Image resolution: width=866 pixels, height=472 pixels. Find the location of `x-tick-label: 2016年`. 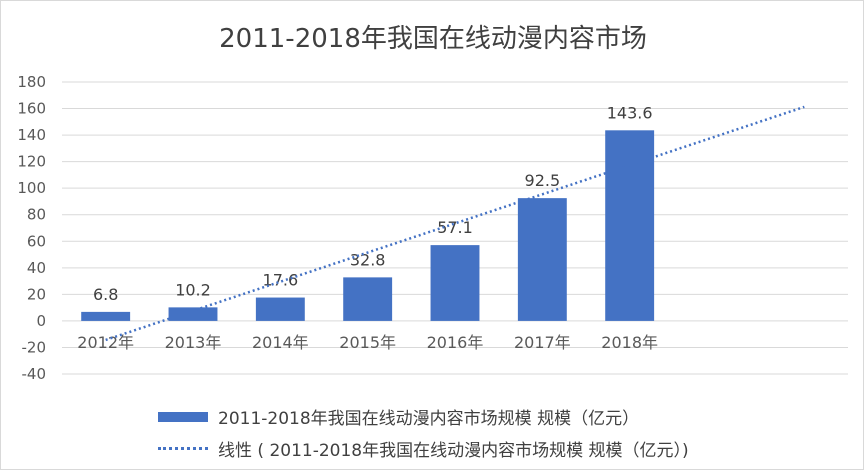

x-tick-label: 2016年 is located at coordinates (455, 342).